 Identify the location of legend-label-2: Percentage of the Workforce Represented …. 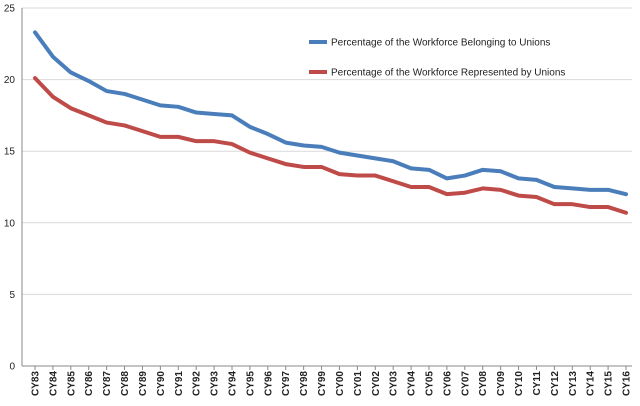
(448, 73).